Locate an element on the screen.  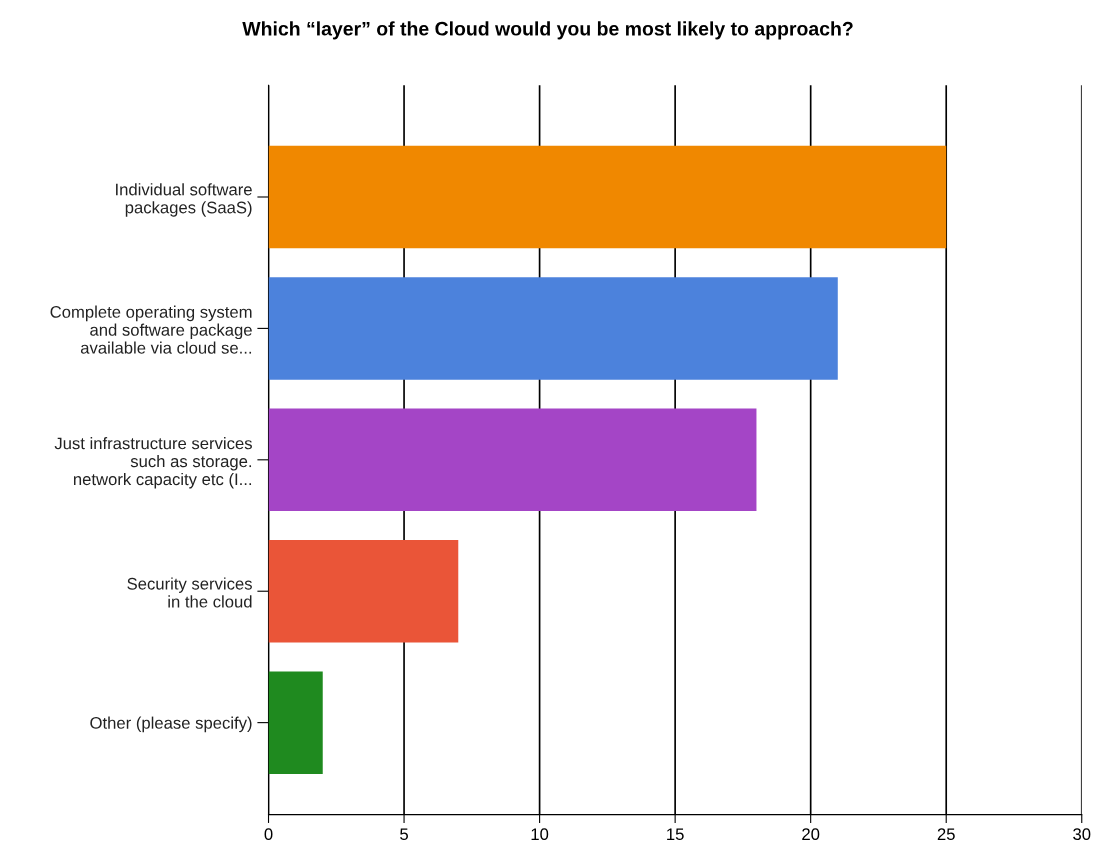
x-tick-label: 0 is located at coordinates (268, 834).